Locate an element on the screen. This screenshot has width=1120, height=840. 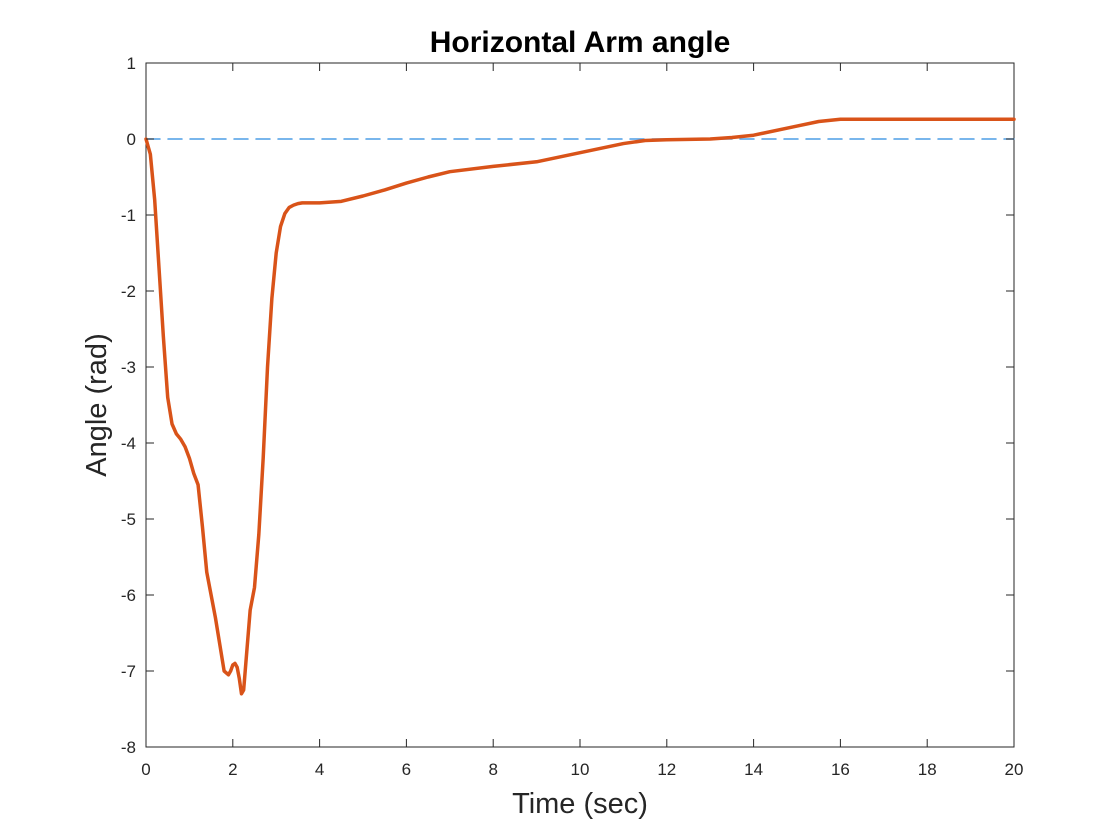
y-tick-label: -2 is located at coordinates (128, 291).